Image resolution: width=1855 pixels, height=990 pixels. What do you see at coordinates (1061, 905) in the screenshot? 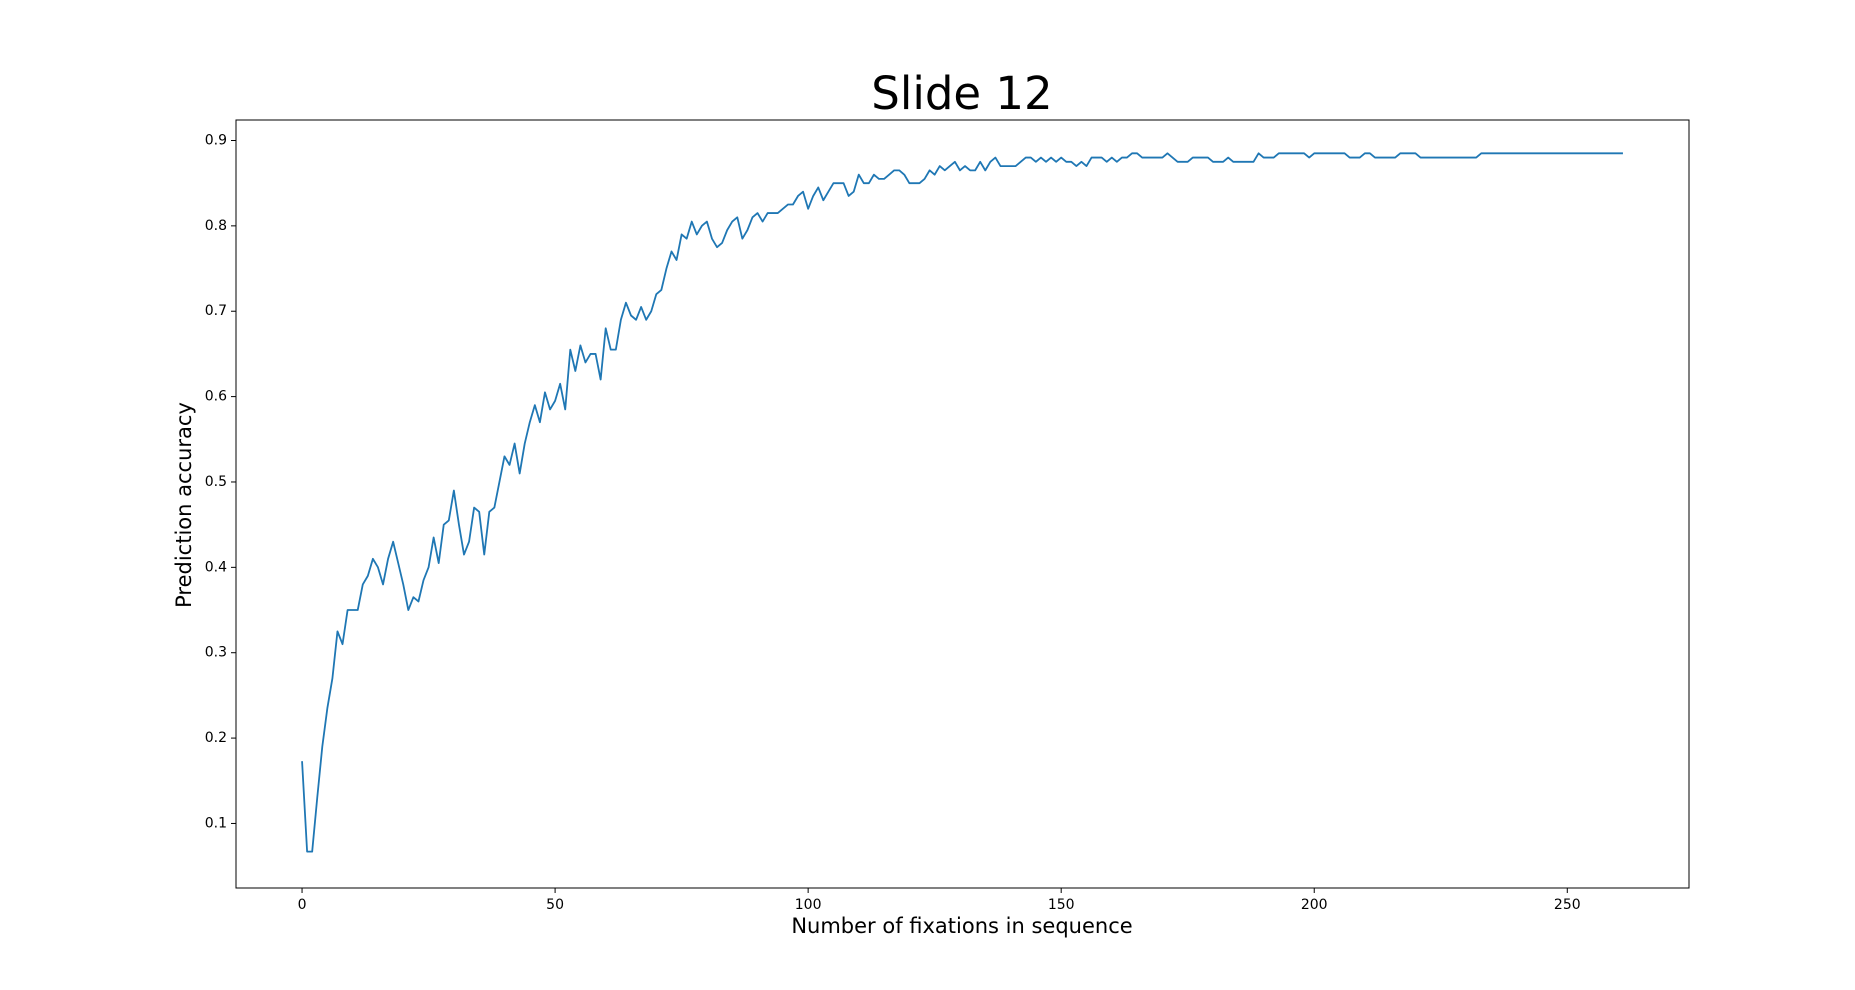
I see `x-tick-label: 150` at bounding box center [1061, 905].